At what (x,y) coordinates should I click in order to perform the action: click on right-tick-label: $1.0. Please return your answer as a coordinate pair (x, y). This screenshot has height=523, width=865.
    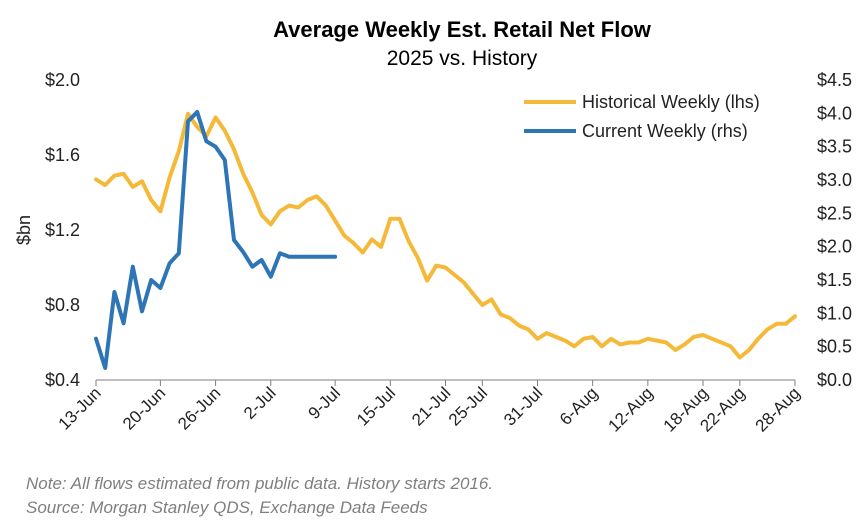
    Looking at the image, I should click on (834, 313).